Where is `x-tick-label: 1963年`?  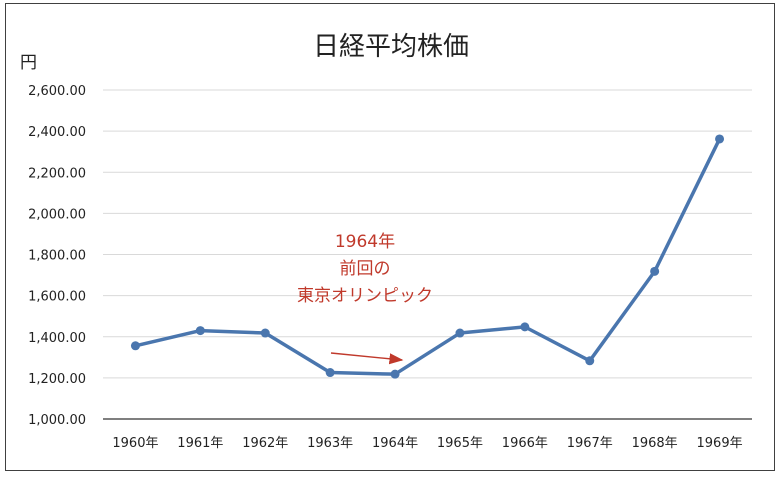
x-tick-label: 1963年 is located at coordinates (330, 443).